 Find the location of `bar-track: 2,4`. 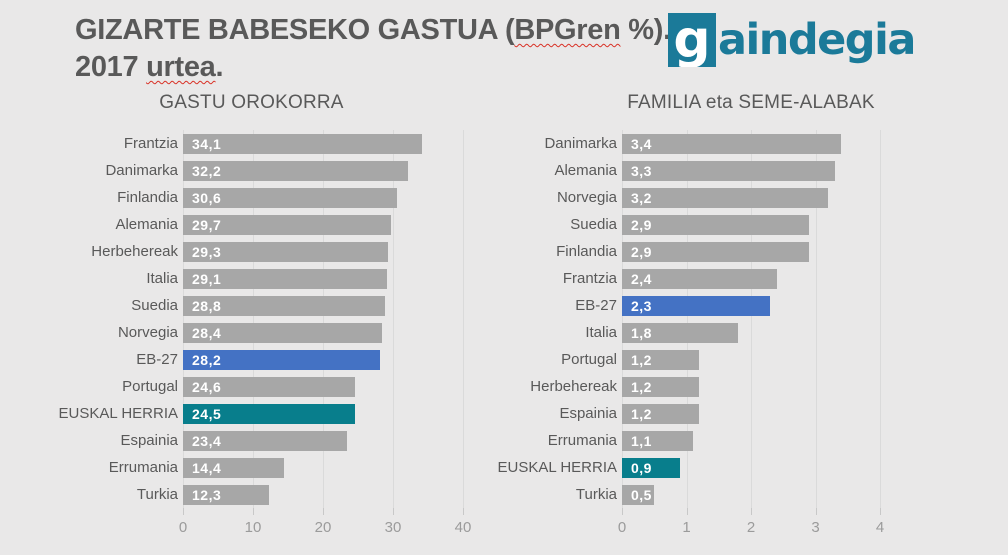

bar-track: 2,4 is located at coordinates (751, 278).